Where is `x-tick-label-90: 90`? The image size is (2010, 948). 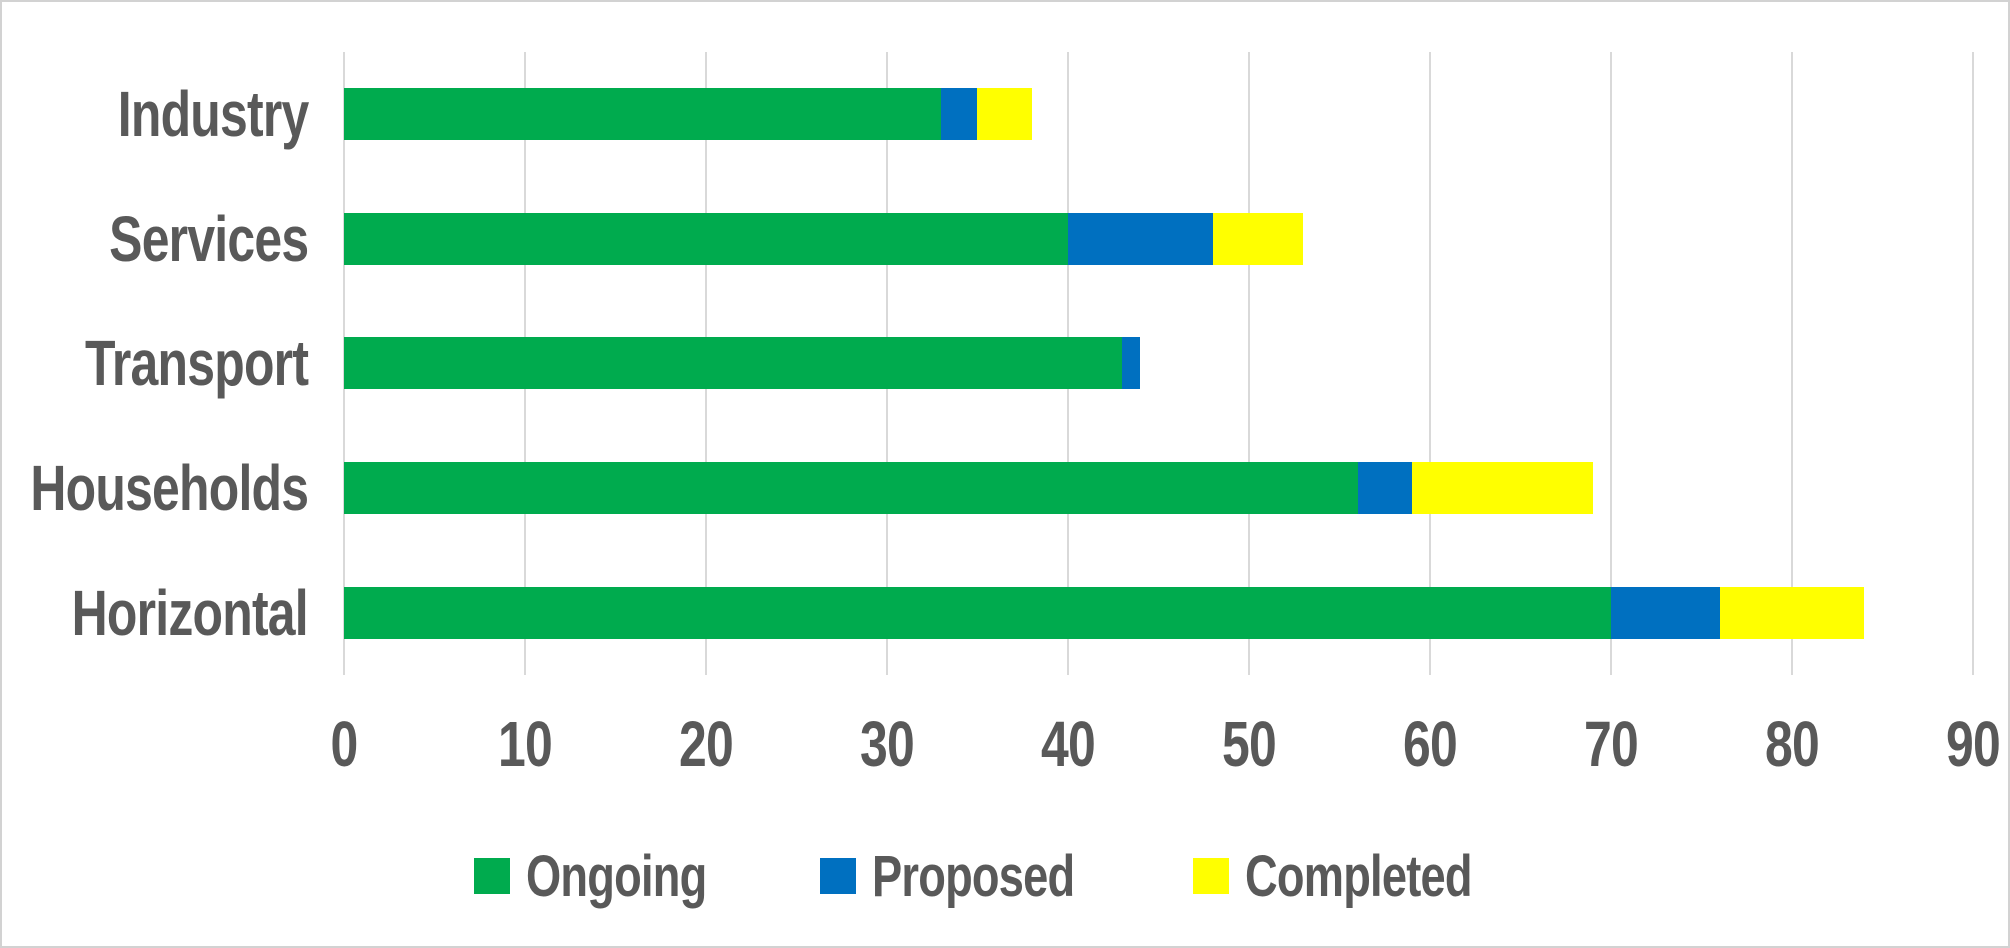
x-tick-label-90: 90 is located at coordinates (1972, 744).